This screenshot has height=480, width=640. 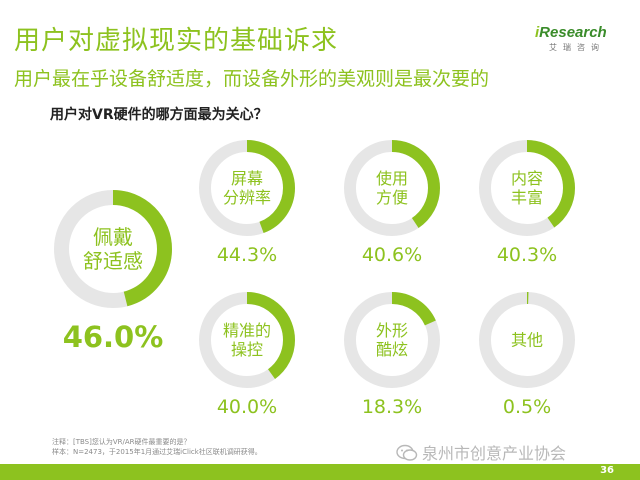 I want to click on progress-ring: 屏幕 分辨率, so click(x=247, y=188).